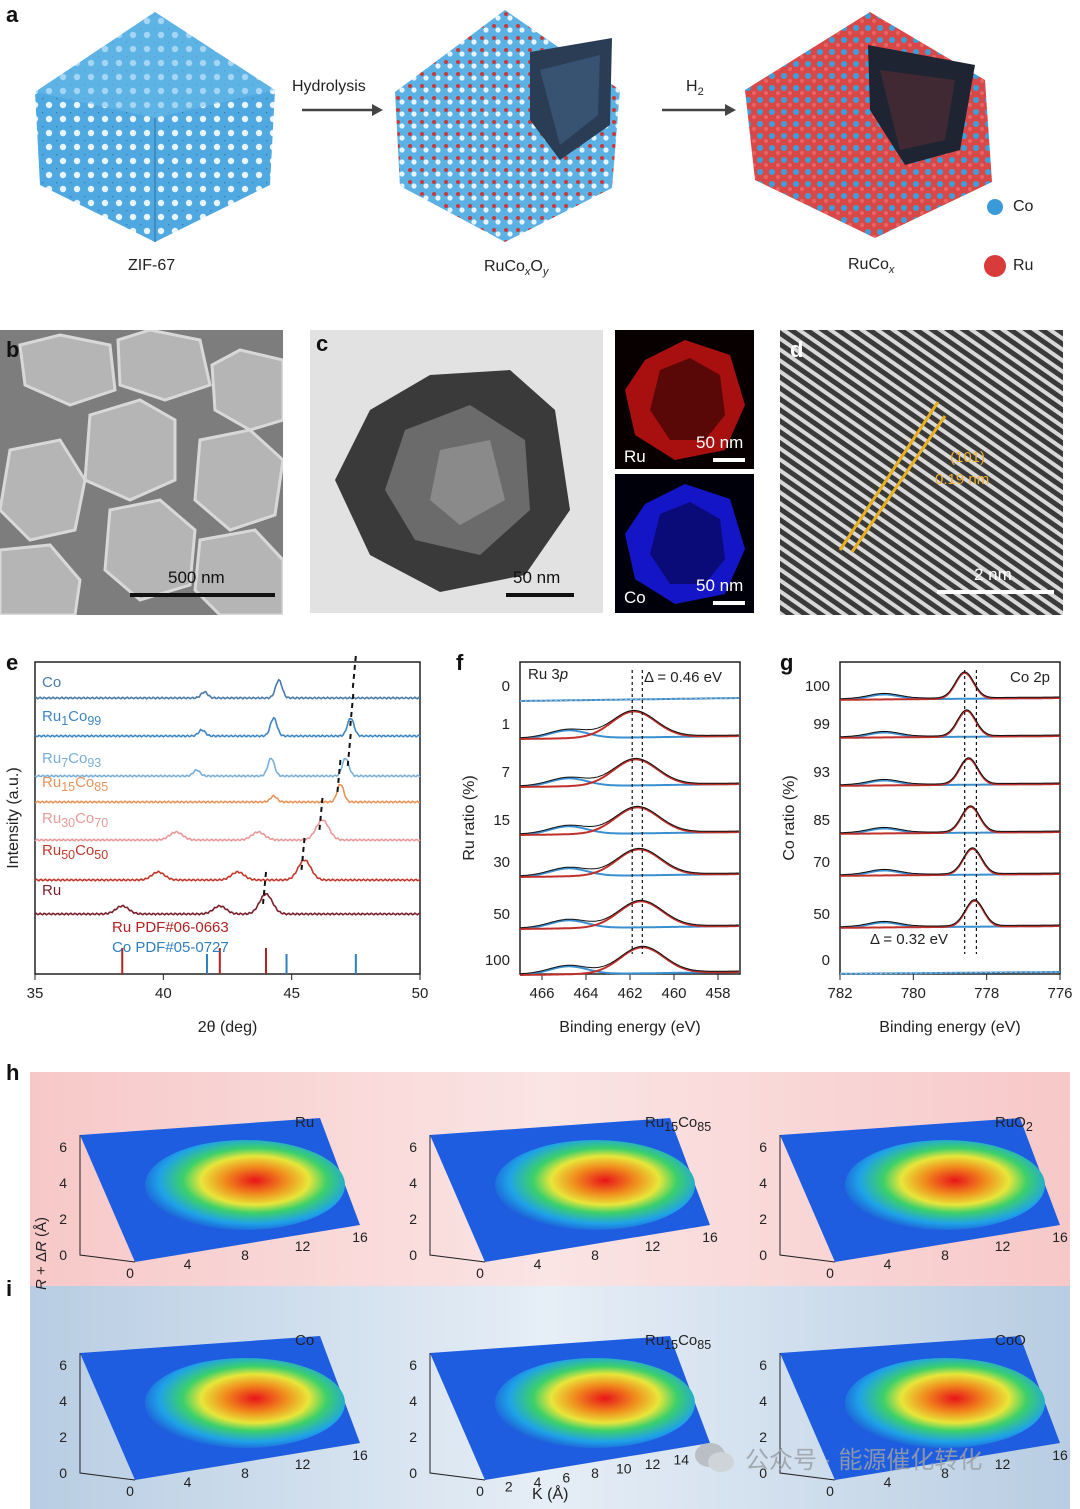  Describe the element at coordinates (710, 1237) in the screenshot. I see `wt-h-1-xtick: 16` at that location.